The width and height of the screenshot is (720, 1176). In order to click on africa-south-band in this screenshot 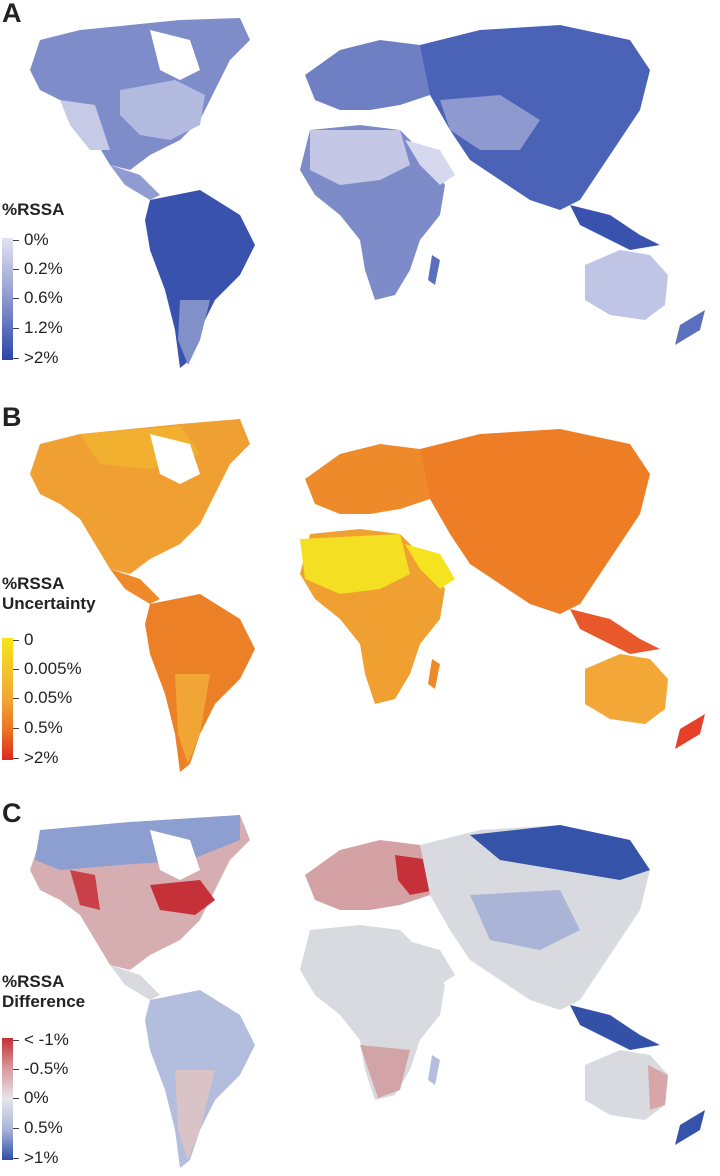, I will do `click(385, 1071)`.